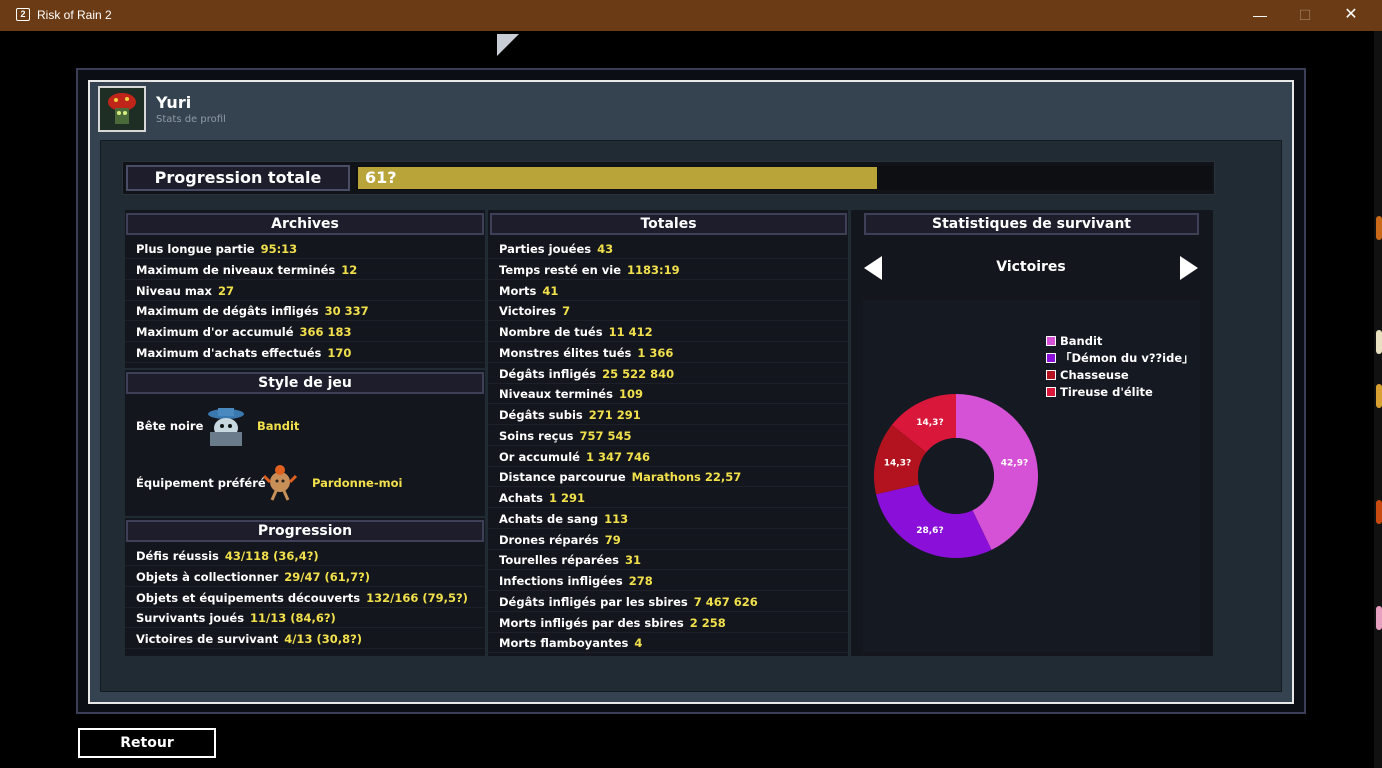 The height and width of the screenshot is (768, 1382). I want to click on archives-row-value: 27, so click(225, 290).